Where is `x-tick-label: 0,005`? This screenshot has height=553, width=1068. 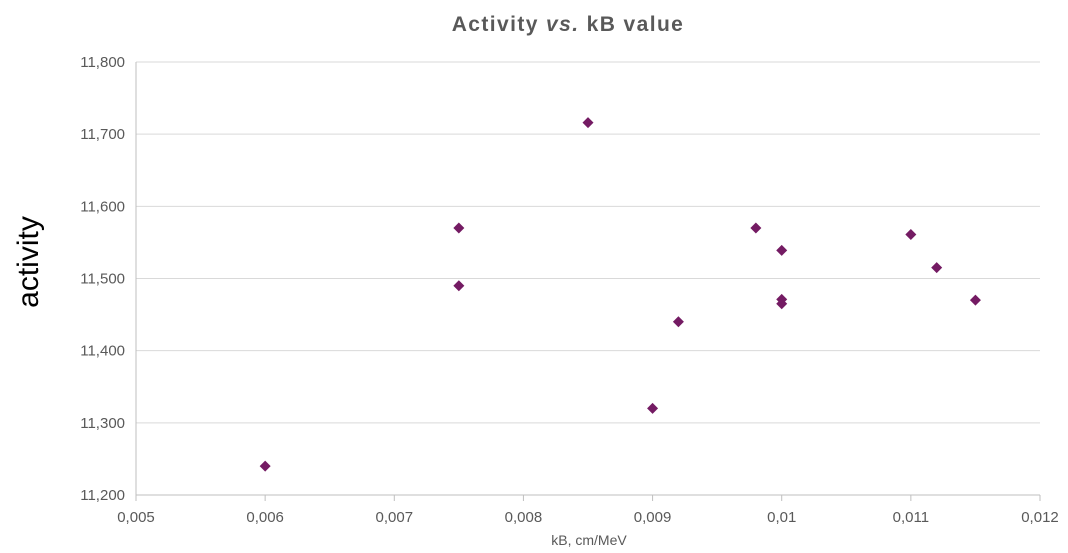
x-tick-label: 0,005 is located at coordinates (136, 517).